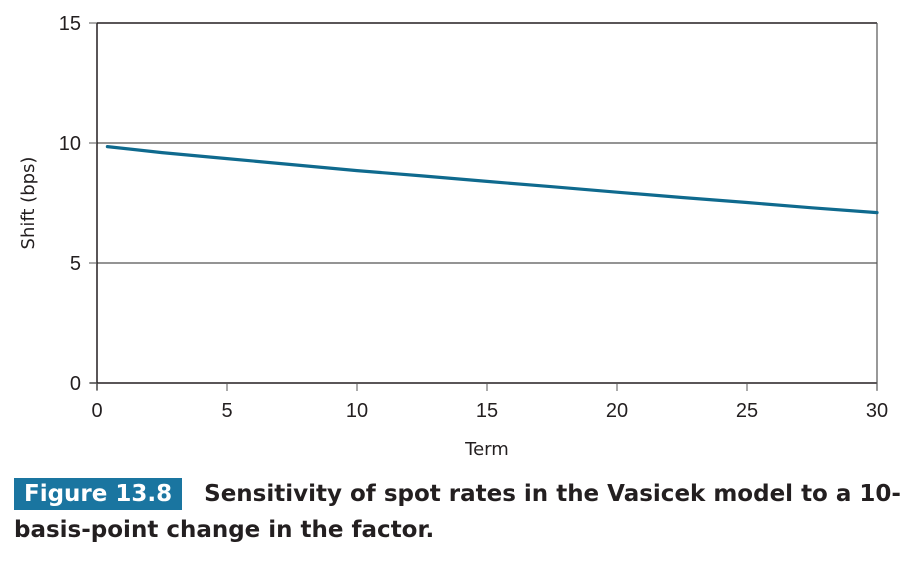  I want to click on y-tick-label: 0, so click(75, 384).